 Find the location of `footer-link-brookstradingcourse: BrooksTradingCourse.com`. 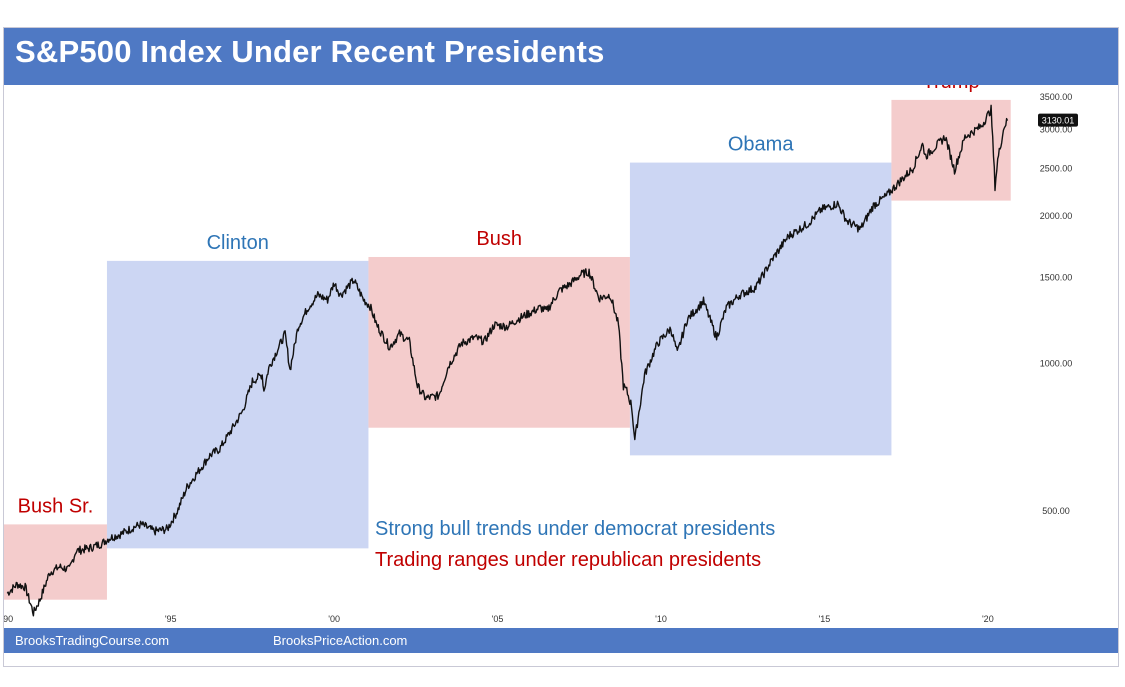

footer-link-brookstradingcourse: BrooksTradingCourse.com is located at coordinates (92, 640).